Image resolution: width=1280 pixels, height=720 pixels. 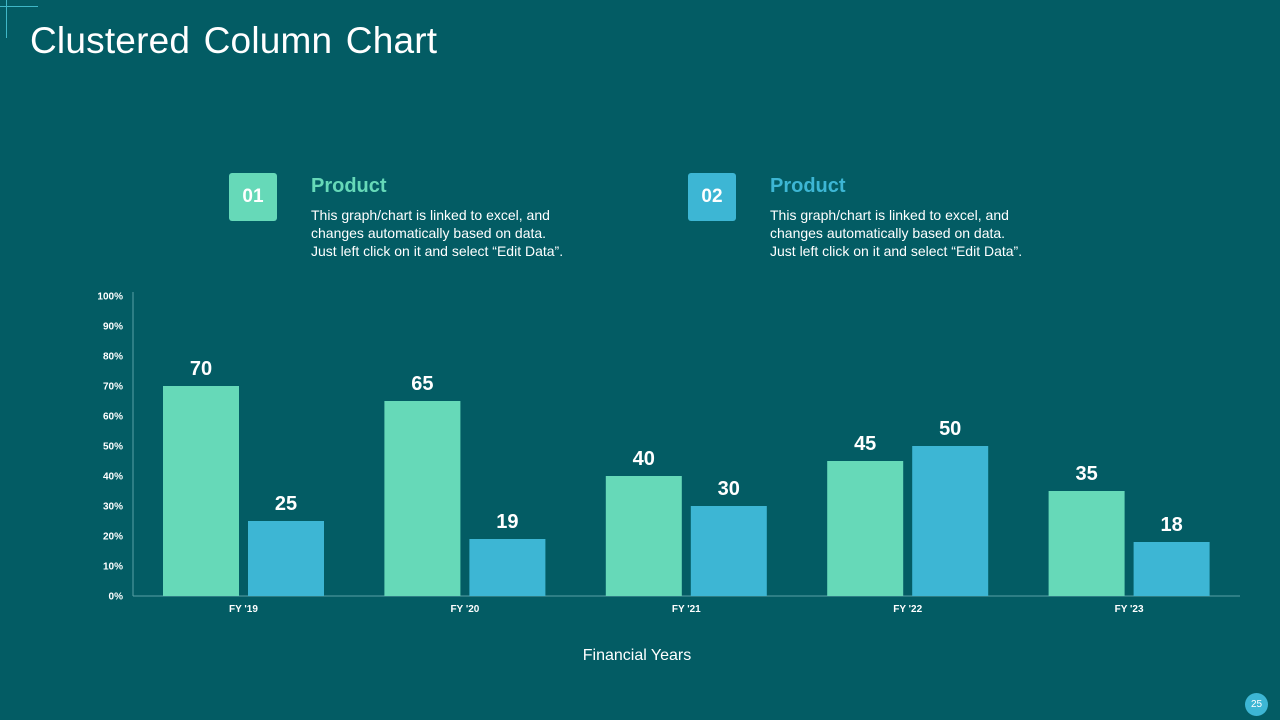 What do you see at coordinates (113, 327) in the screenshot?
I see `y-tick-label: 90%` at bounding box center [113, 327].